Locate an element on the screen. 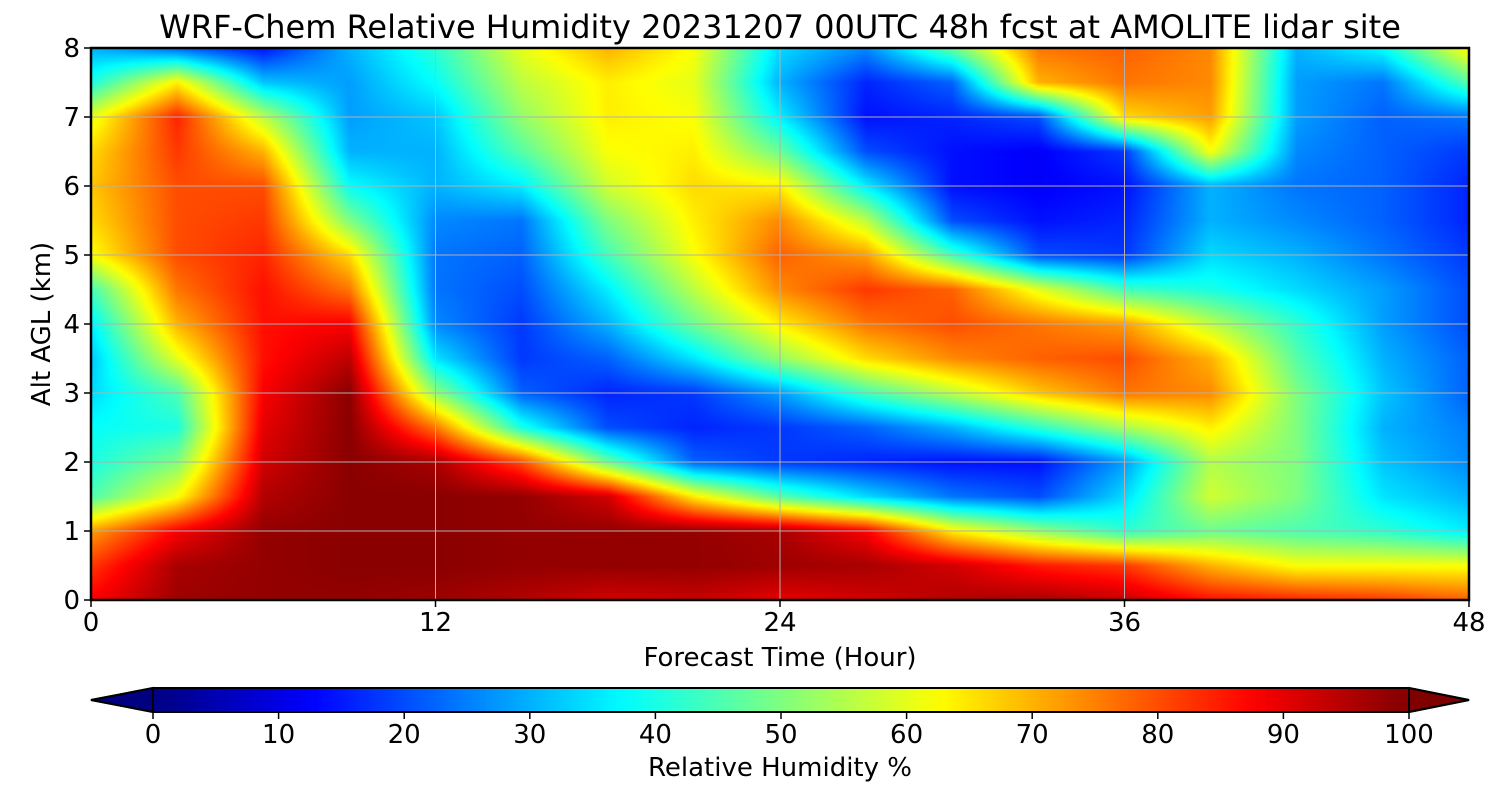 Image resolution: width=1500 pixels, height=800 pixels. y-axis-label: Alt AGL (km) is located at coordinates (42, 324).